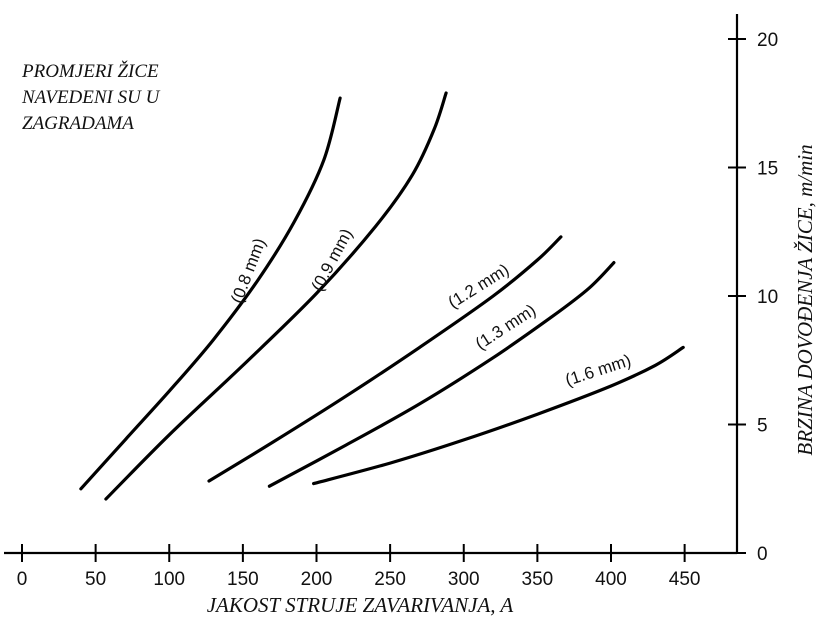  What do you see at coordinates (464, 579) in the screenshot?
I see `x-tick-label: 300` at bounding box center [464, 579].